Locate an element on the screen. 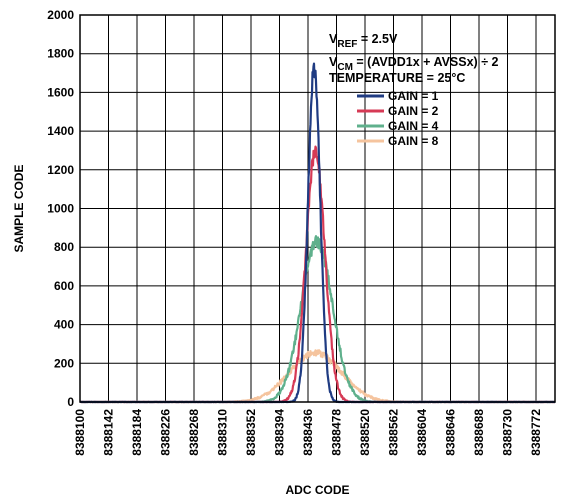 This screenshot has height=500, width=567. x-axis-title: ADC CODE is located at coordinates (317, 490).